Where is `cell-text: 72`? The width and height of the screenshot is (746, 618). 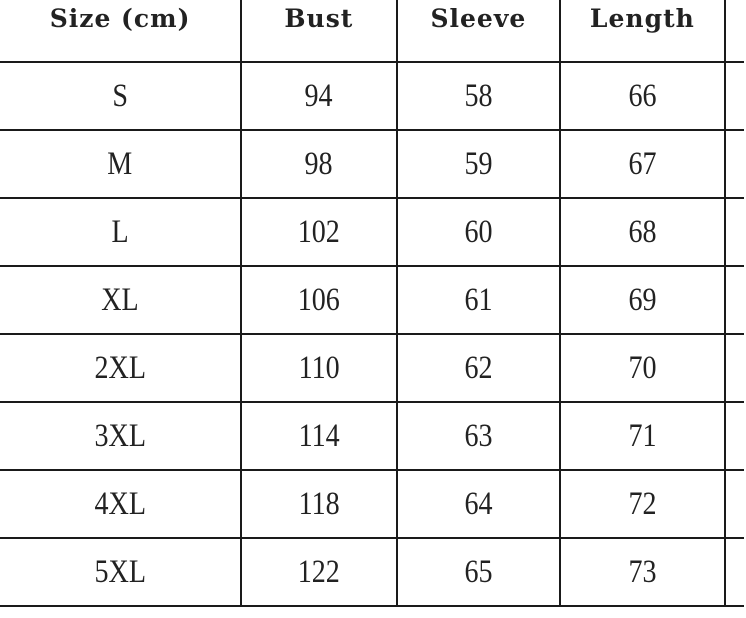
cell-text: 72 is located at coordinates (642, 503).